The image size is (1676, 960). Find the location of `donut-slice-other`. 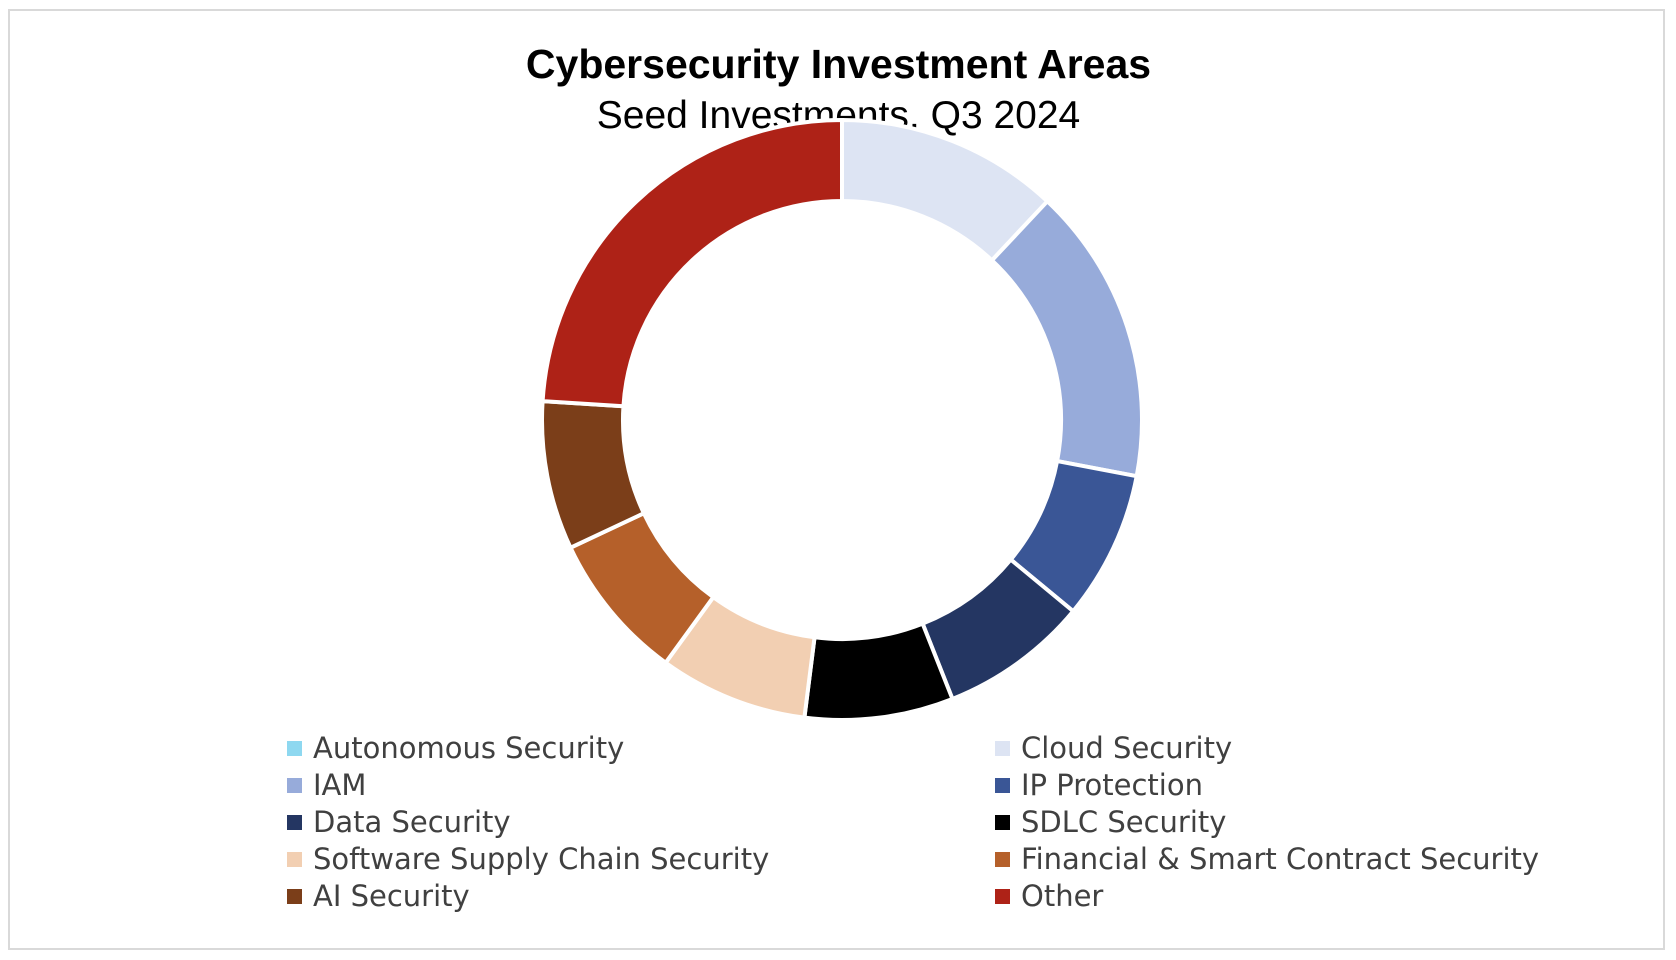

donut-slice-other is located at coordinates (692, 263).